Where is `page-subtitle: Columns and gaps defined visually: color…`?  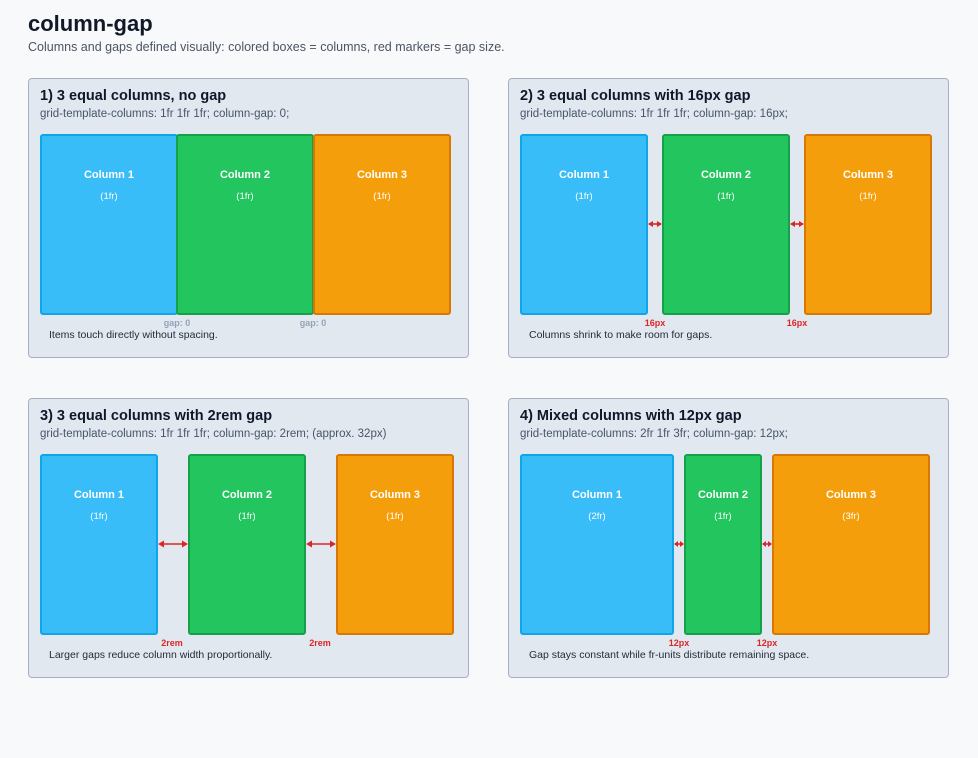
page-subtitle: Columns and gaps defined visually: color… is located at coordinates (266, 47).